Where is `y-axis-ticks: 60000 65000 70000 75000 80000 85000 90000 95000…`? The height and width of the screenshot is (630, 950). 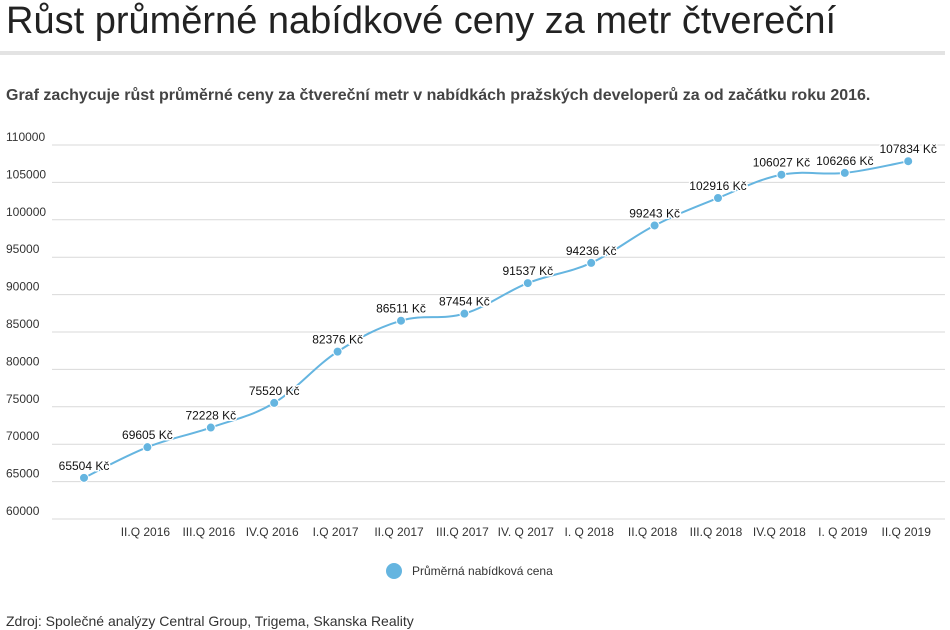 y-axis-ticks: 60000 65000 70000 75000 80000 85000 90000 95000… is located at coordinates (26, 324).